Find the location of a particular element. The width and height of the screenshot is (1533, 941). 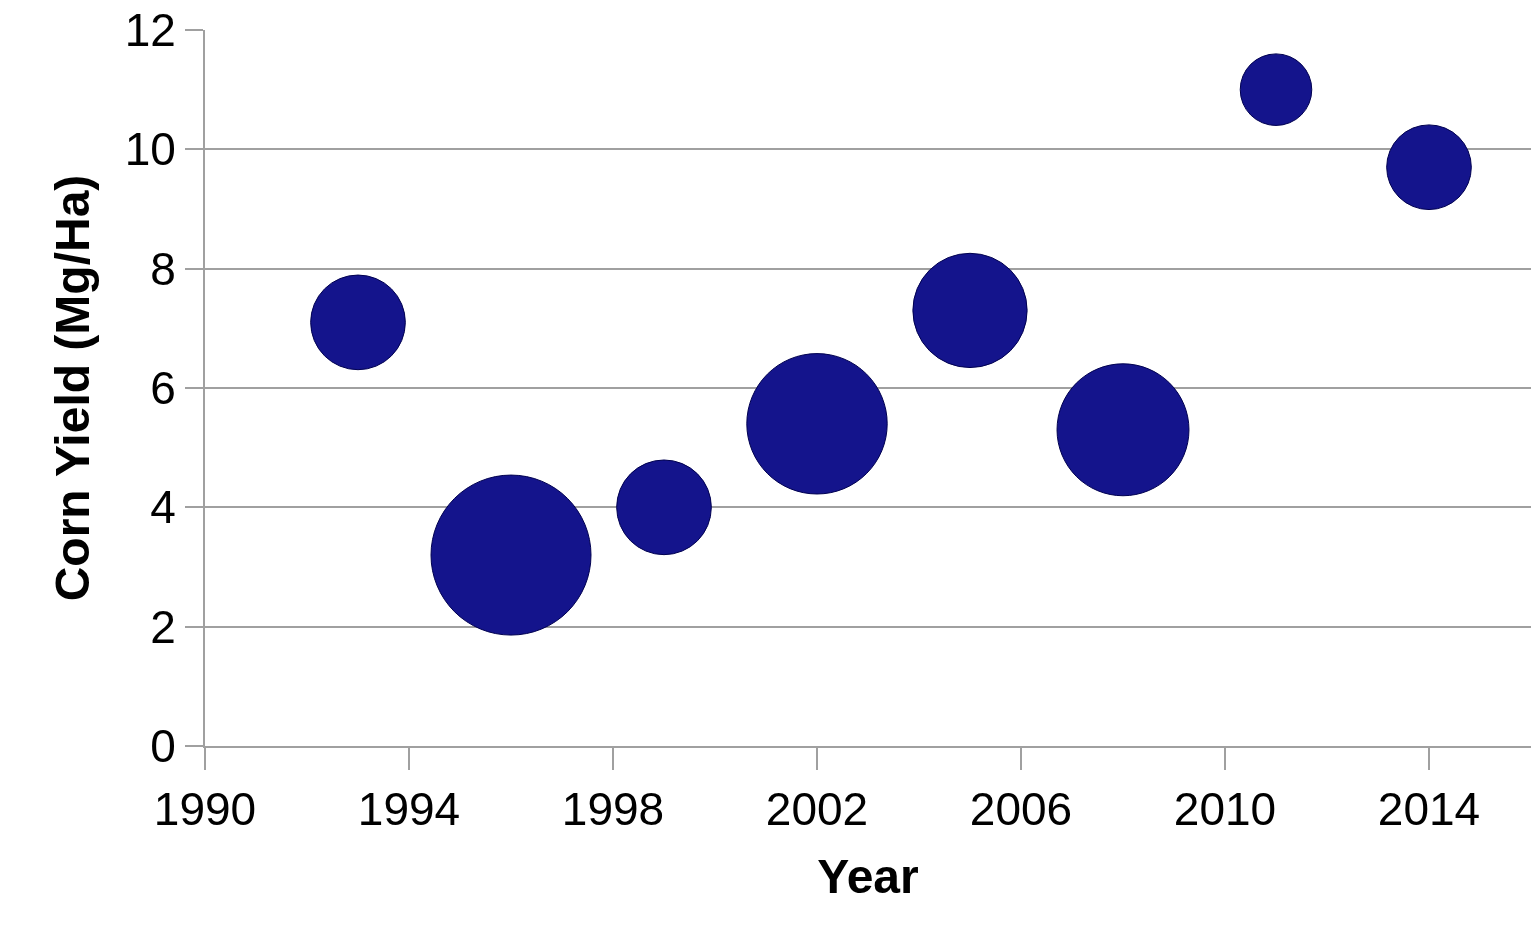

y-tick-label: 6 is located at coordinates (163, 388).